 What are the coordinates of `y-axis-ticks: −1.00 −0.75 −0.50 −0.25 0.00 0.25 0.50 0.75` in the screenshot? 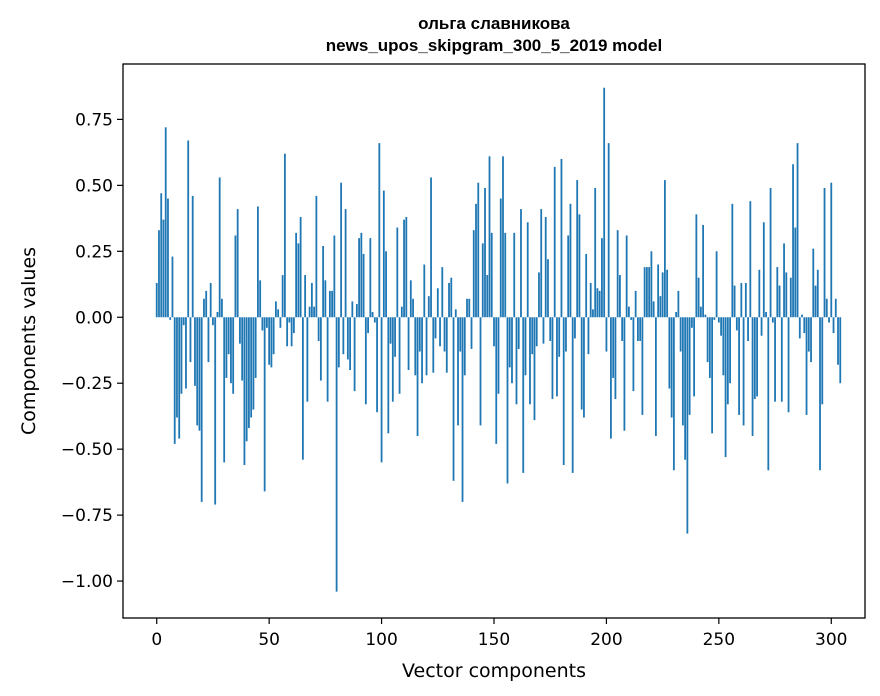 It's located at (92, 351).